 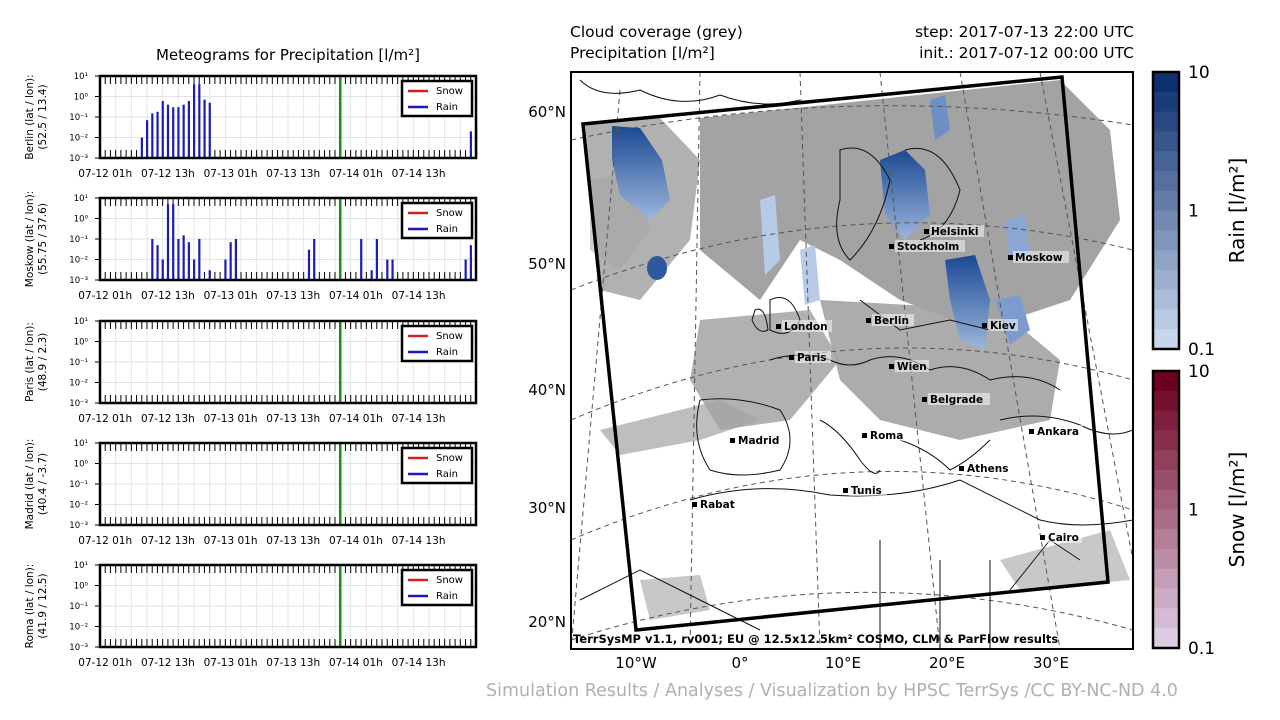 I want to click on lat-label-40n: 40°N, so click(x=547, y=390).